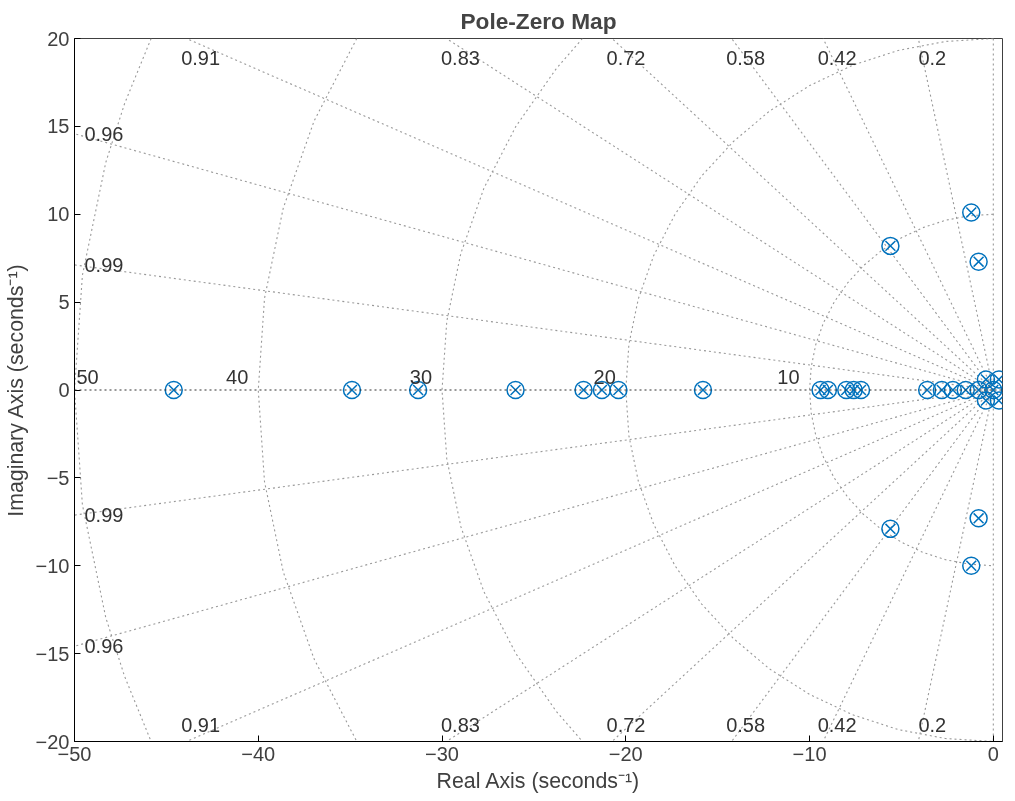 This screenshot has height=801, width=1015. What do you see at coordinates (58, 477) in the screenshot?
I see `y-tick-label: −5` at bounding box center [58, 477].